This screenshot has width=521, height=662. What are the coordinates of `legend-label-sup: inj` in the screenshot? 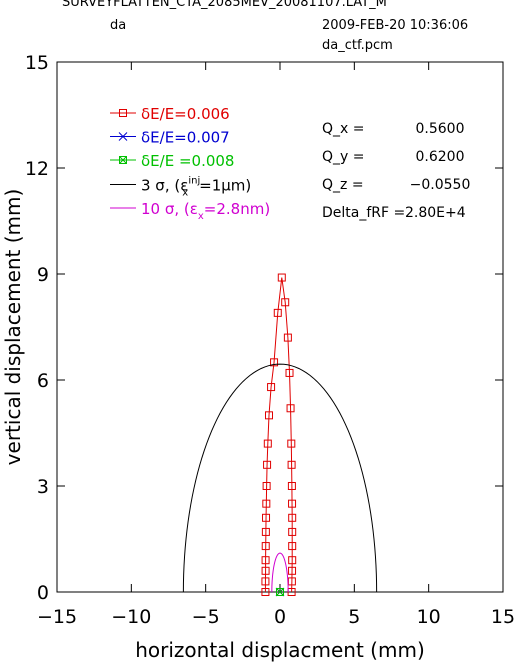 It's located at (194, 181).